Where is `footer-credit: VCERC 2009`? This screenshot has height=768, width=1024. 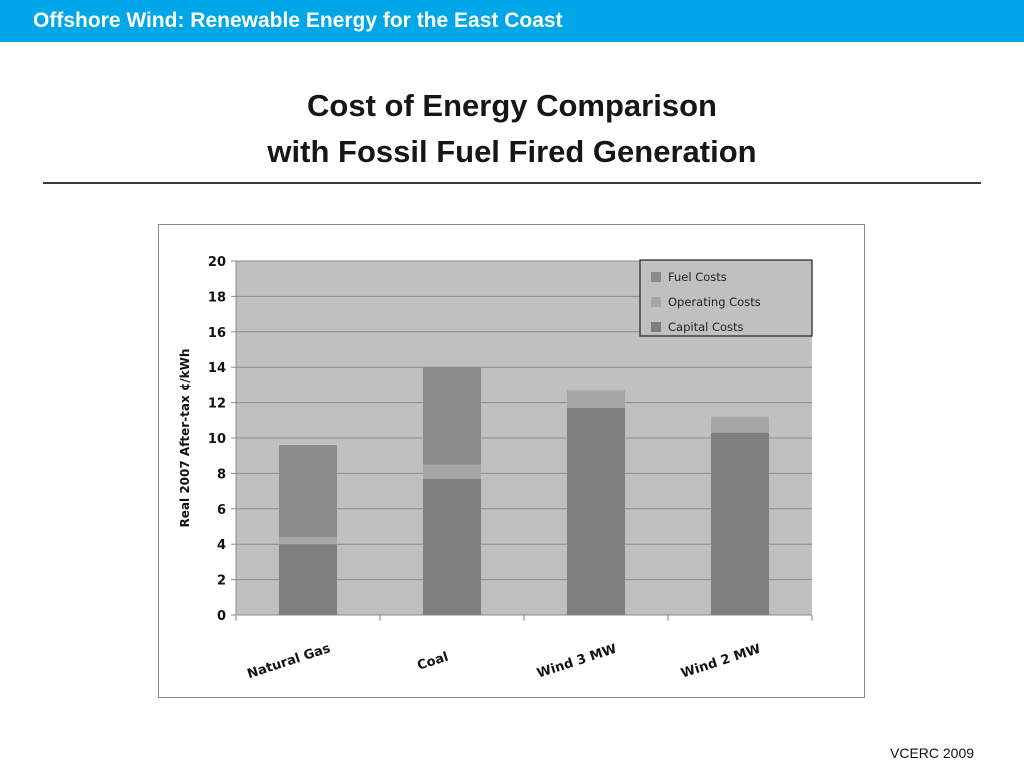 footer-credit: VCERC 2009 is located at coordinates (932, 753).